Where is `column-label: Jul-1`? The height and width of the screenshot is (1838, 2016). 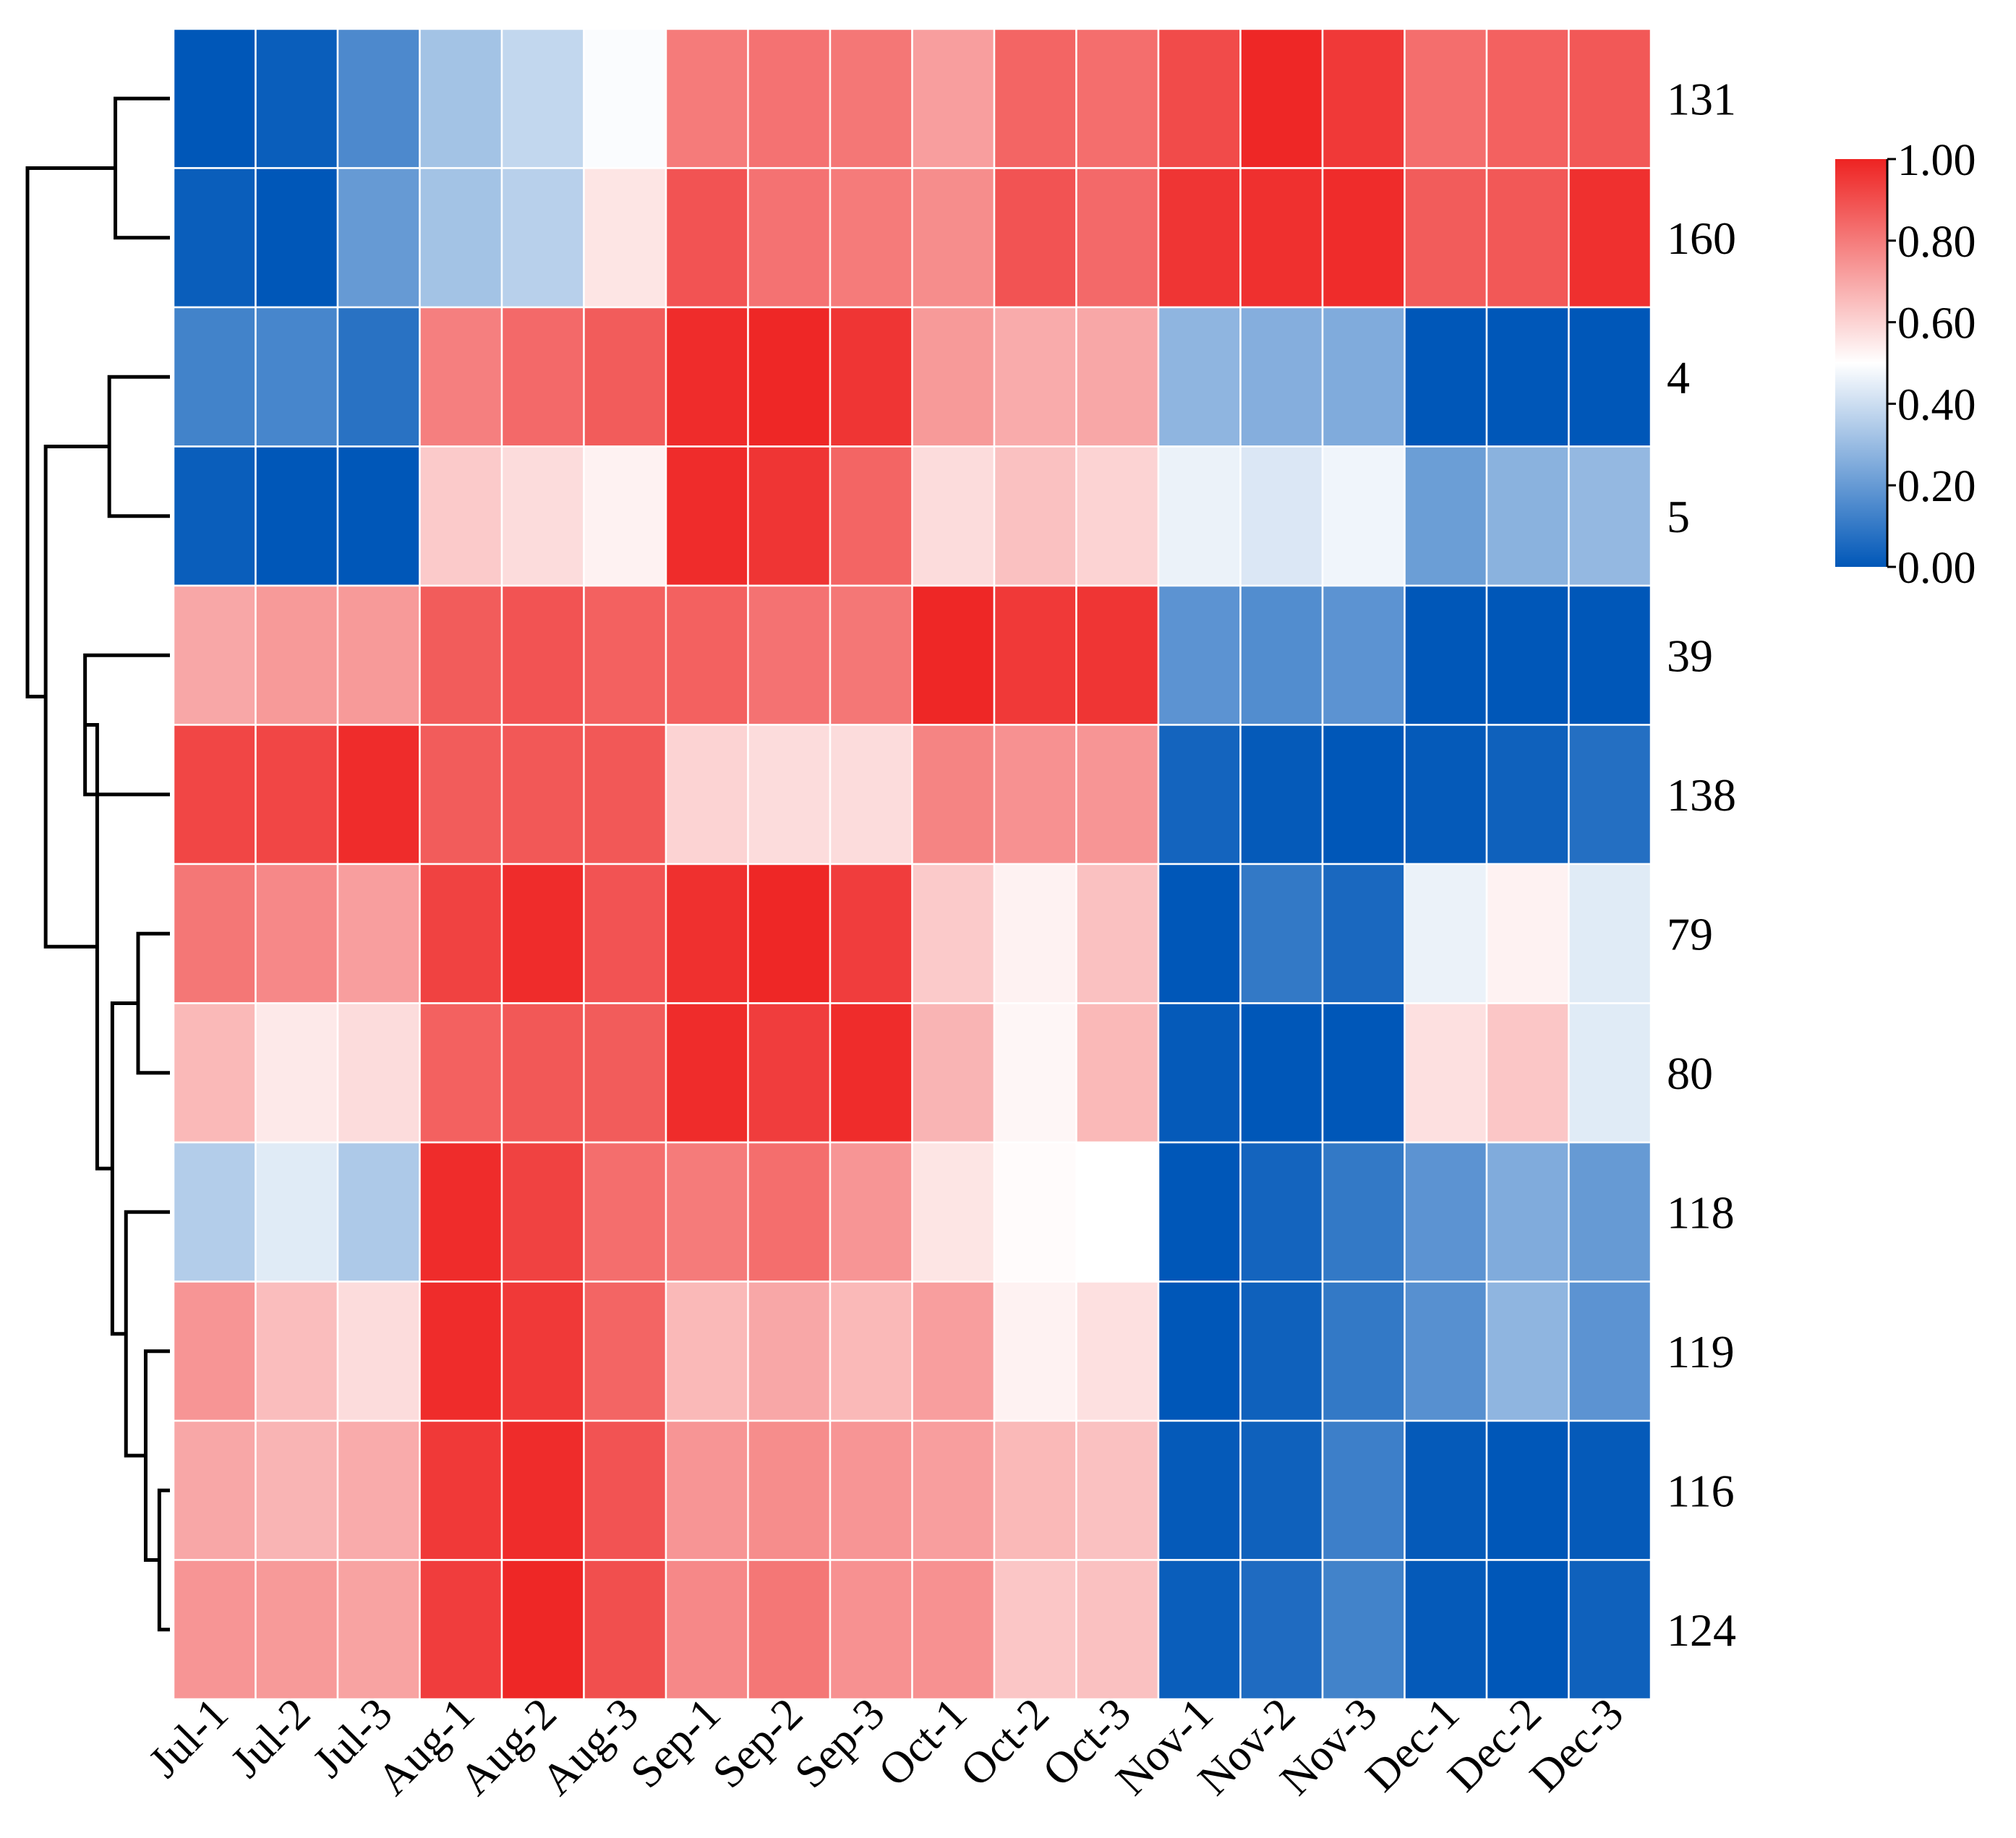 column-label: Jul-1 is located at coordinates (189, 1738).